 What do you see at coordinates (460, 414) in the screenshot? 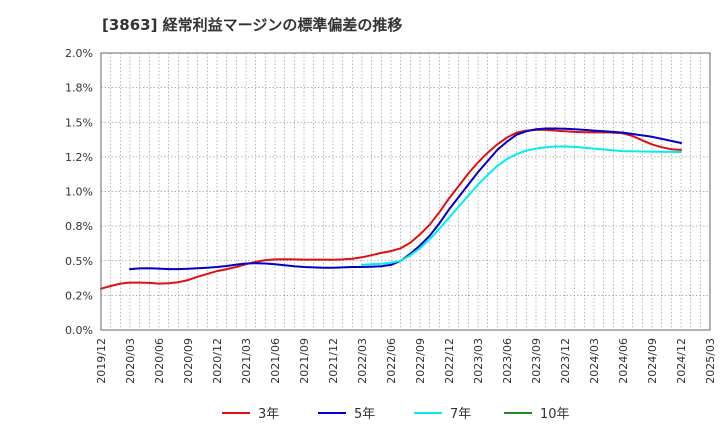
I see `legend-label: 7年` at bounding box center [460, 414].